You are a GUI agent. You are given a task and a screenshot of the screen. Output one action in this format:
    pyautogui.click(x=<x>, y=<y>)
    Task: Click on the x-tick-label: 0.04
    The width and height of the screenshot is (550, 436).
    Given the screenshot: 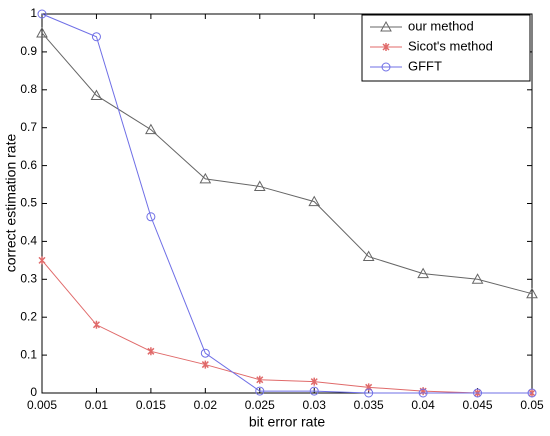 What is the action you would take?
    pyautogui.click(x=423, y=405)
    